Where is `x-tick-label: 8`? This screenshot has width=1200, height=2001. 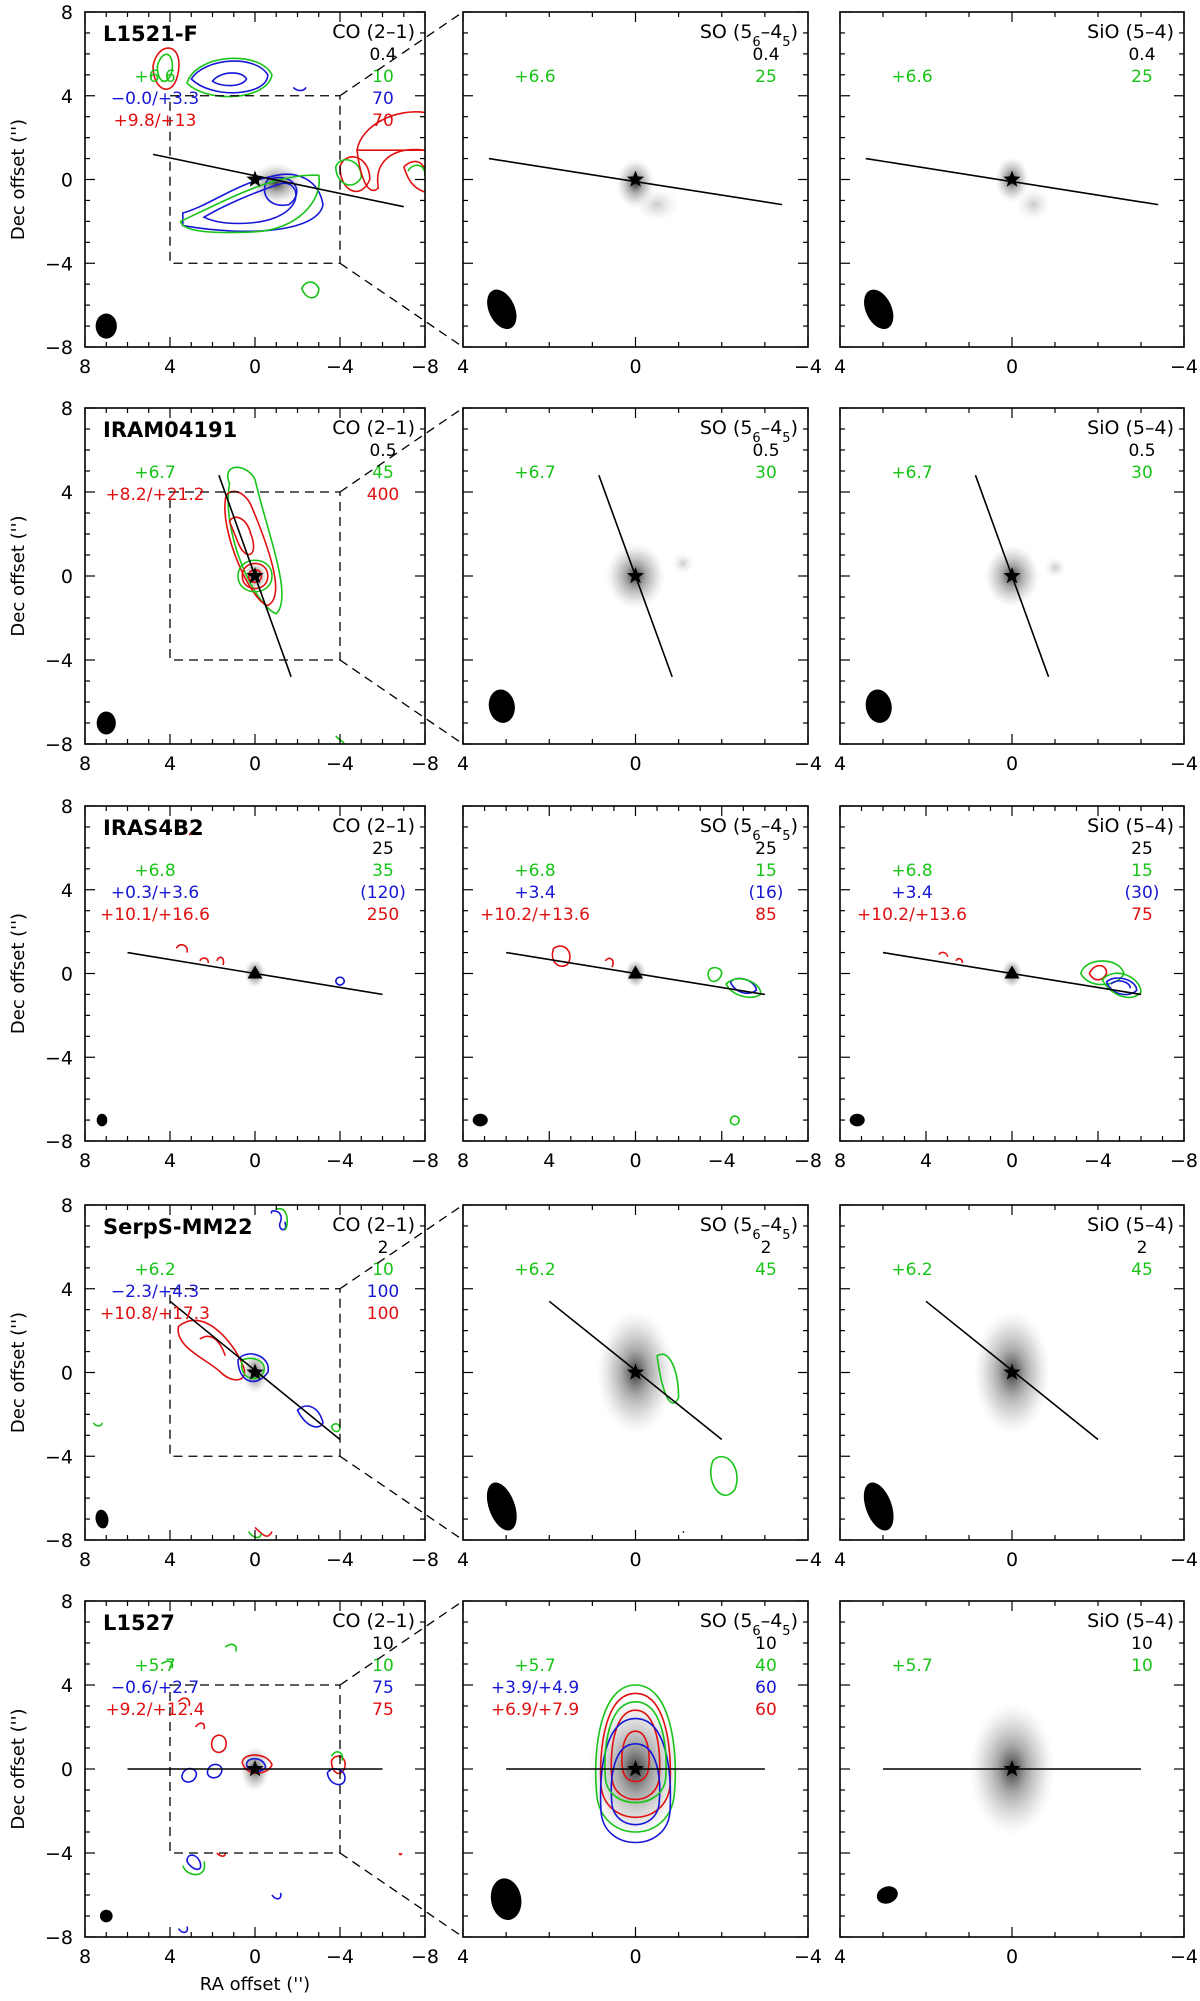 x-tick-label: 8 is located at coordinates (85, 1957).